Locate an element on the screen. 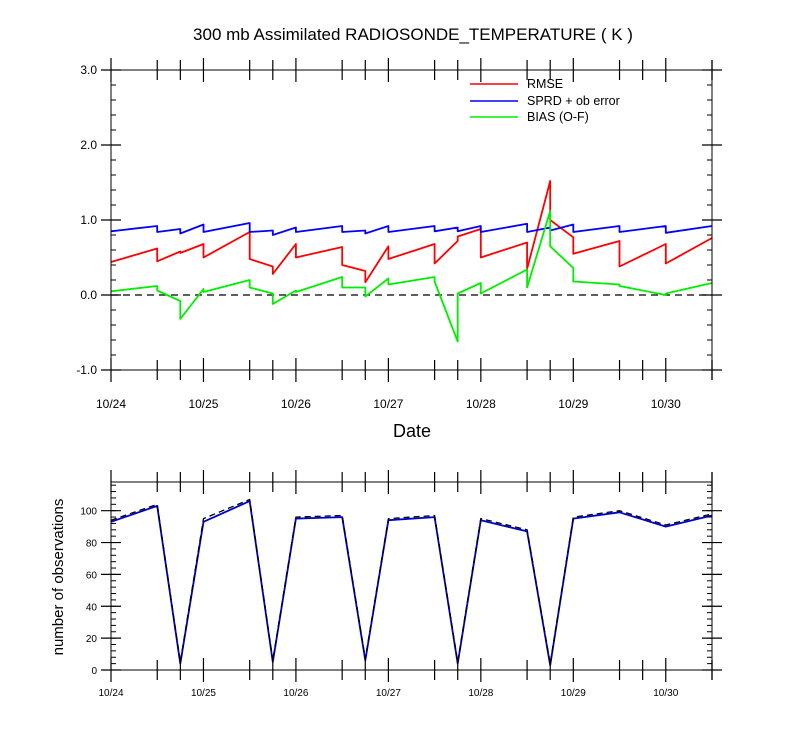  y-tick-label: -1.0 is located at coordinates (86, 370).